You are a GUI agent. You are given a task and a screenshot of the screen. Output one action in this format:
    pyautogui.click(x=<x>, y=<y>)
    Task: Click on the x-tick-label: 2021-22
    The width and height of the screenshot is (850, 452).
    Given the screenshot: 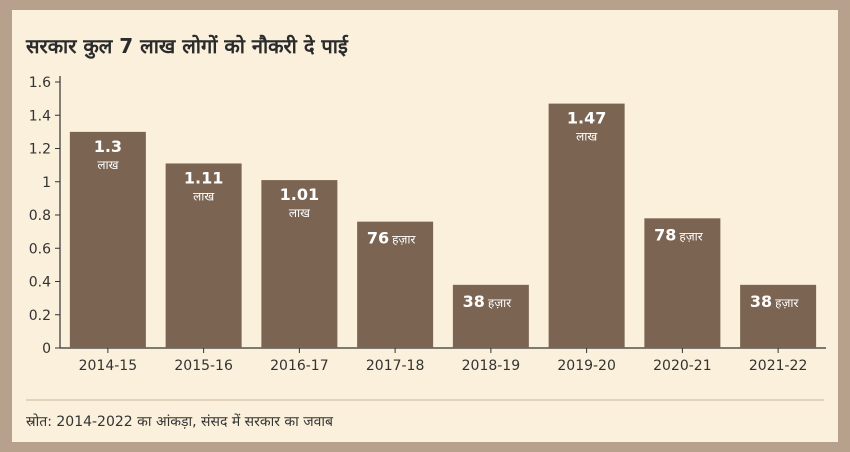 What is the action you would take?
    pyautogui.click(x=778, y=366)
    